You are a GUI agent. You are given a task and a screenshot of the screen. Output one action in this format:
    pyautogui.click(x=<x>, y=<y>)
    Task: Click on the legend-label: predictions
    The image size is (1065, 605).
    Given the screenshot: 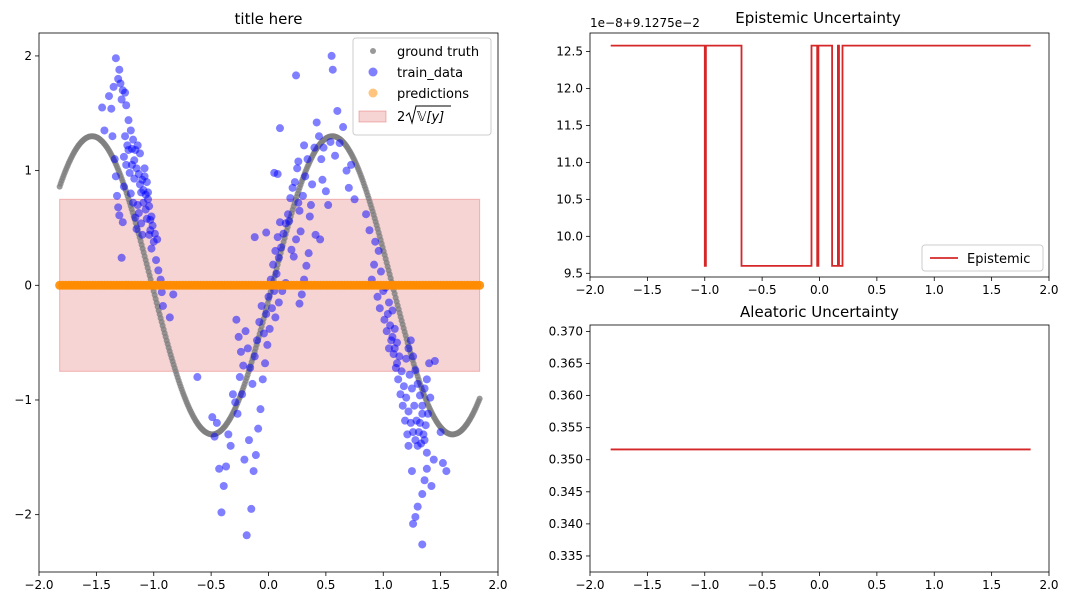 What is the action you would take?
    pyautogui.click(x=433, y=94)
    